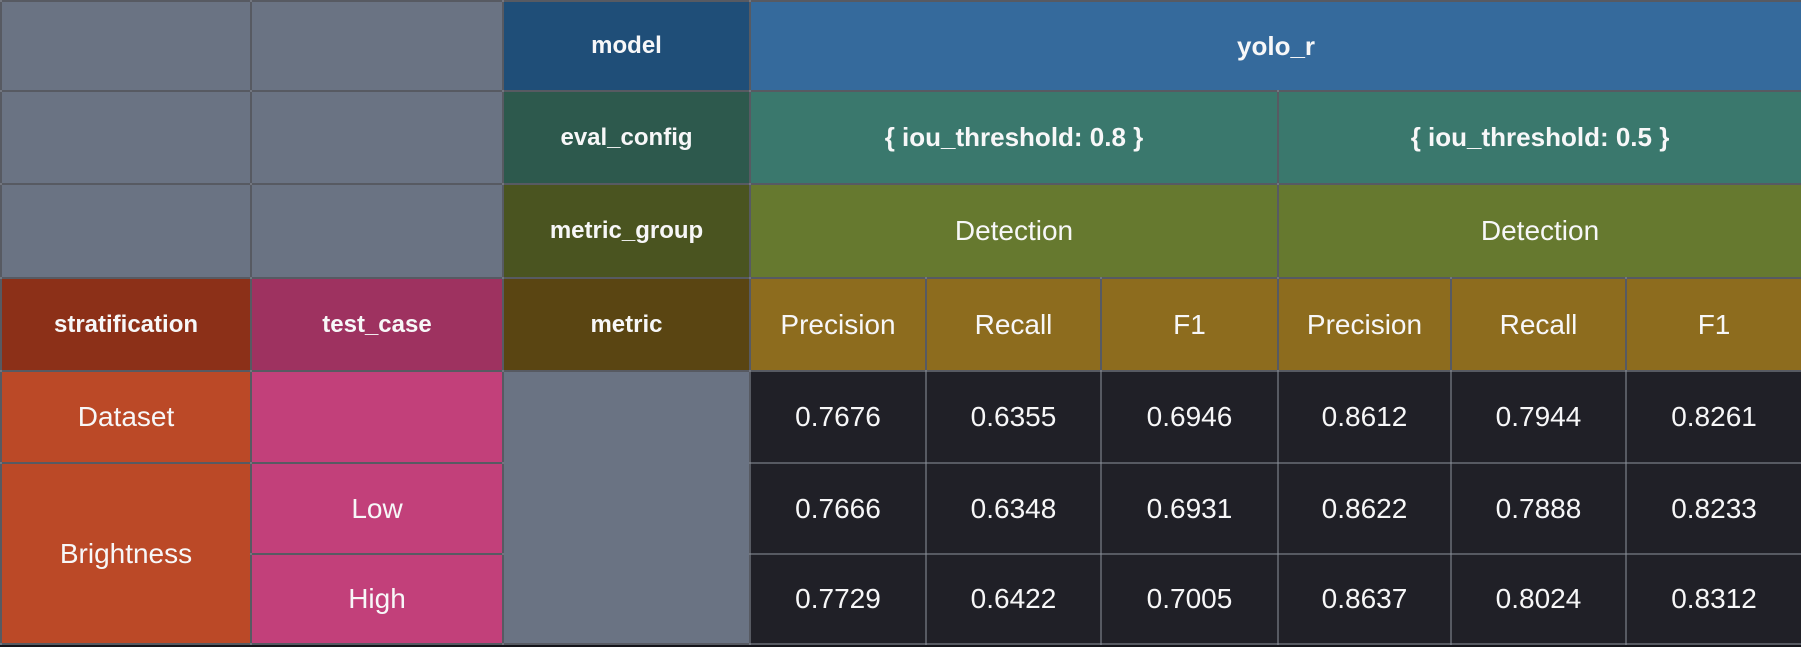  What do you see at coordinates (626, 507) in the screenshot?
I see `metric-spacer-cell` at bounding box center [626, 507].